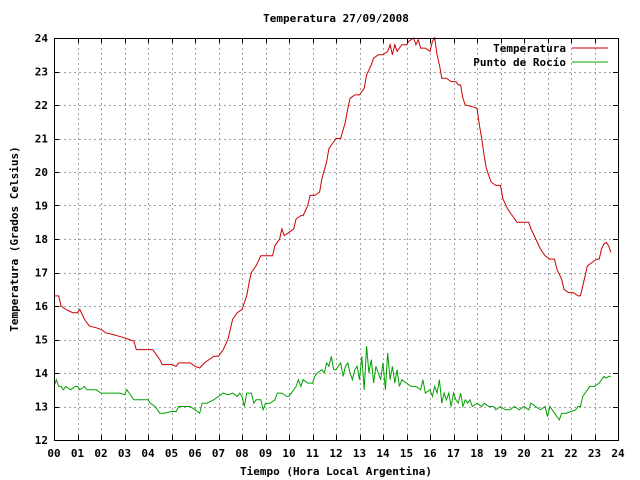 This screenshot has width=640, height=480. Describe the element at coordinates (171, 453) in the screenshot. I see `x-tick-label: 05` at that location.